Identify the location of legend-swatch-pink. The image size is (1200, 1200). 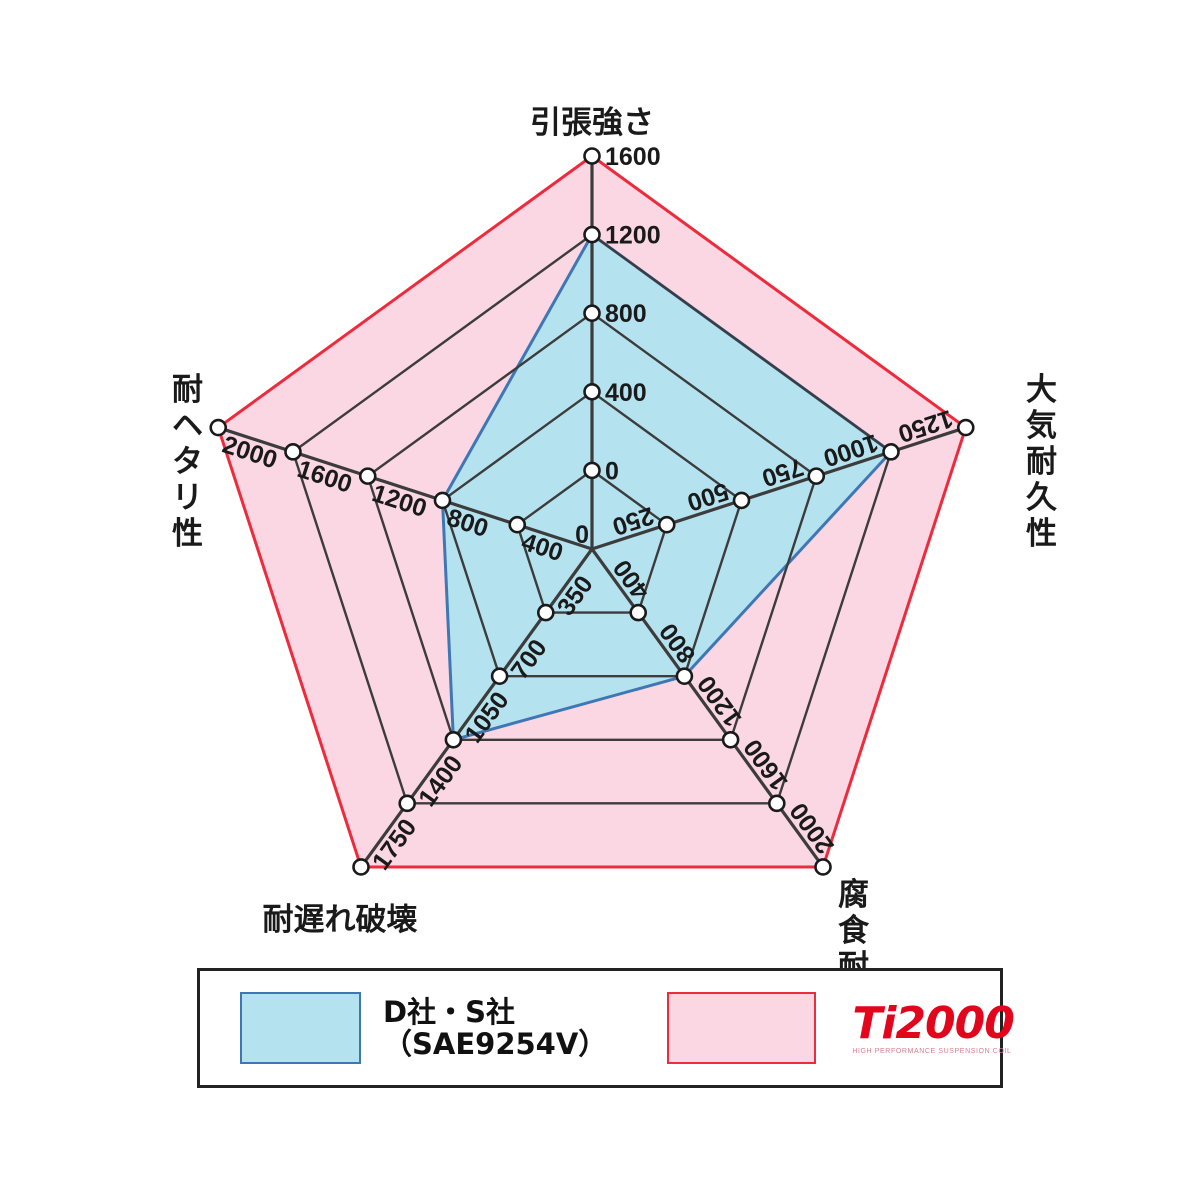
(742, 1028).